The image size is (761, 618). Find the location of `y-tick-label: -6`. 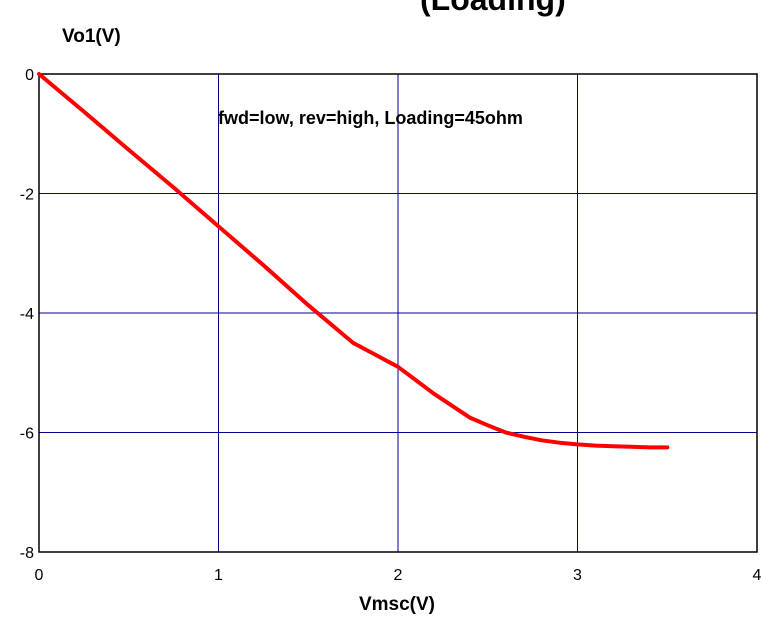

y-tick-label: -6 is located at coordinates (27, 434).